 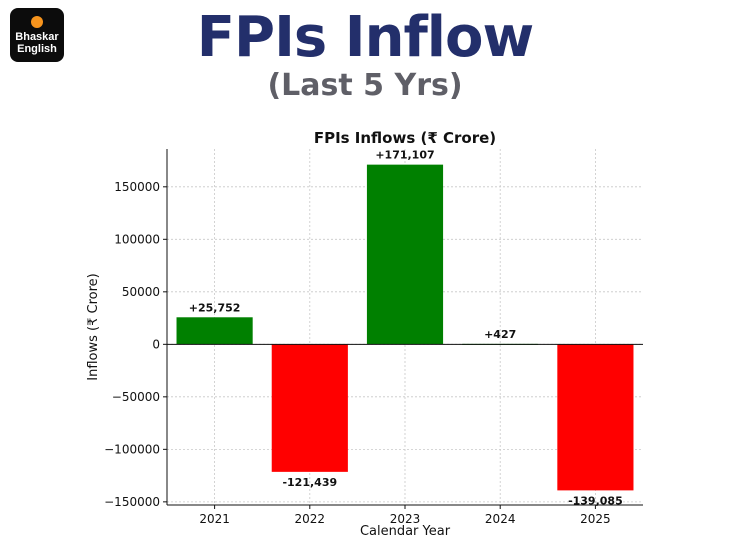 What do you see at coordinates (595, 519) in the screenshot?
I see `x-tick-label: 2025` at bounding box center [595, 519].